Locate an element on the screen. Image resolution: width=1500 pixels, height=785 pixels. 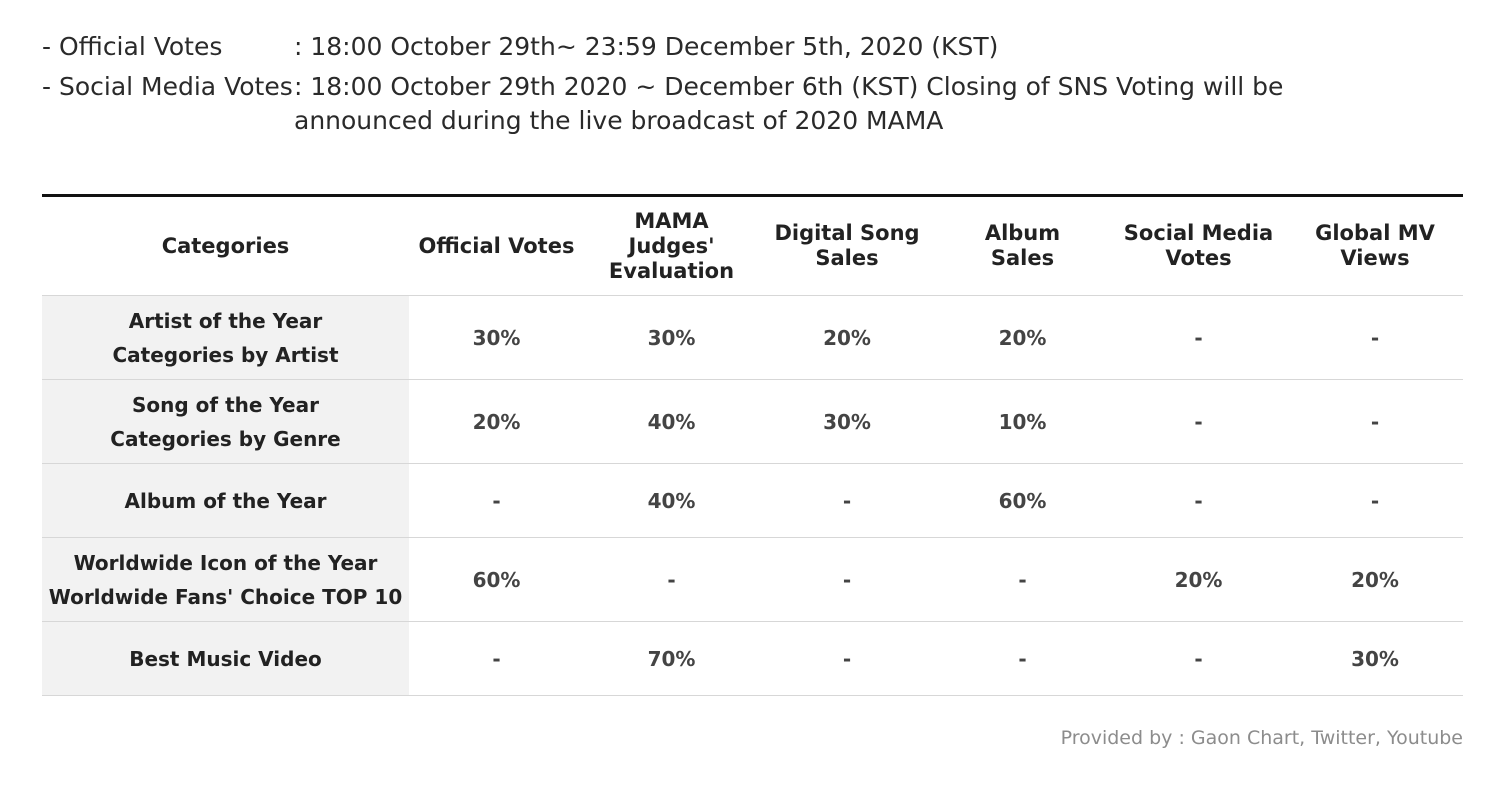
judges-evaluation-cell: 30% is located at coordinates (671, 337).